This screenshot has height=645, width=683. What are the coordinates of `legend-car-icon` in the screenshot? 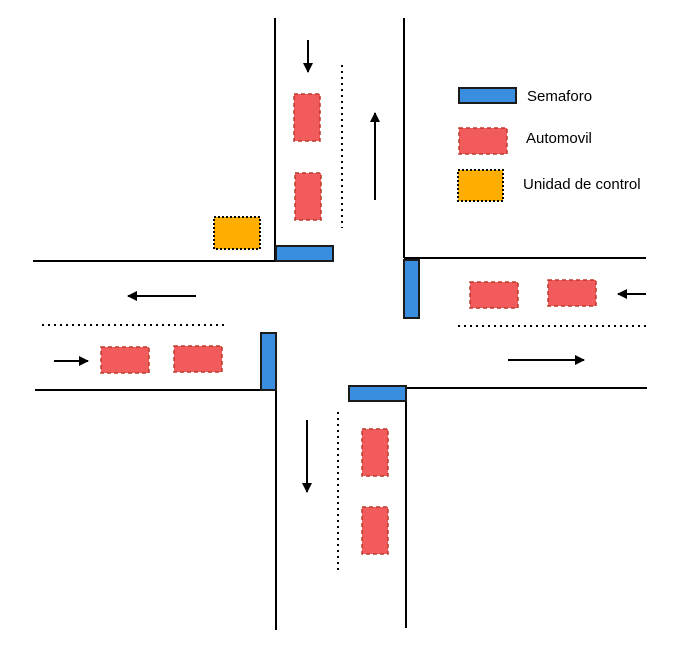 It's located at (483, 141).